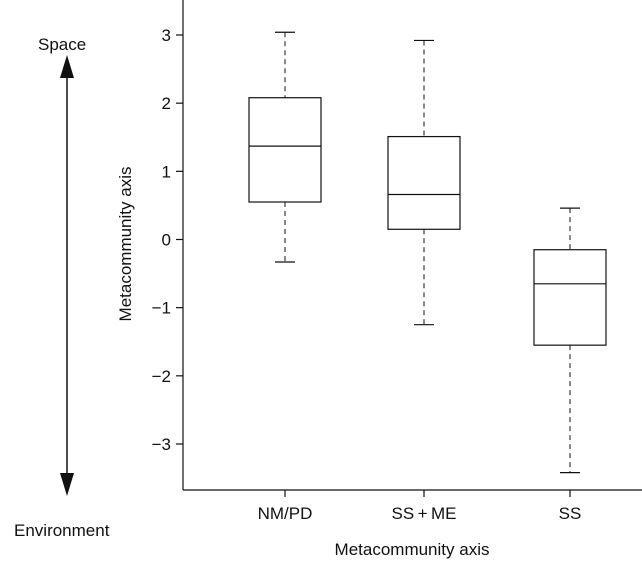  Describe the element at coordinates (424, 513) in the screenshot. I see `x-tick-label: SS + ME` at that location.